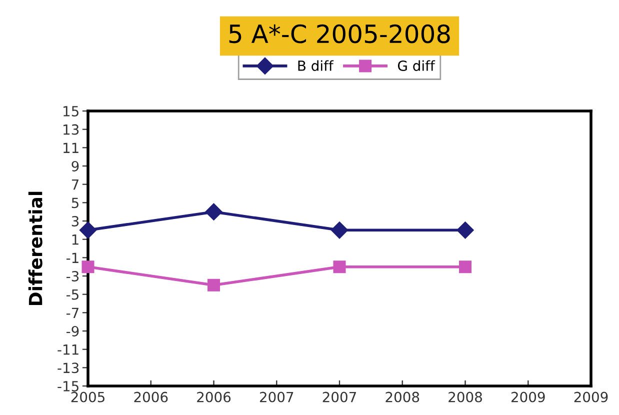 This screenshot has height=415, width=619. What do you see at coordinates (68, 368) in the screenshot?
I see `y-tick-label: -13` at bounding box center [68, 368].